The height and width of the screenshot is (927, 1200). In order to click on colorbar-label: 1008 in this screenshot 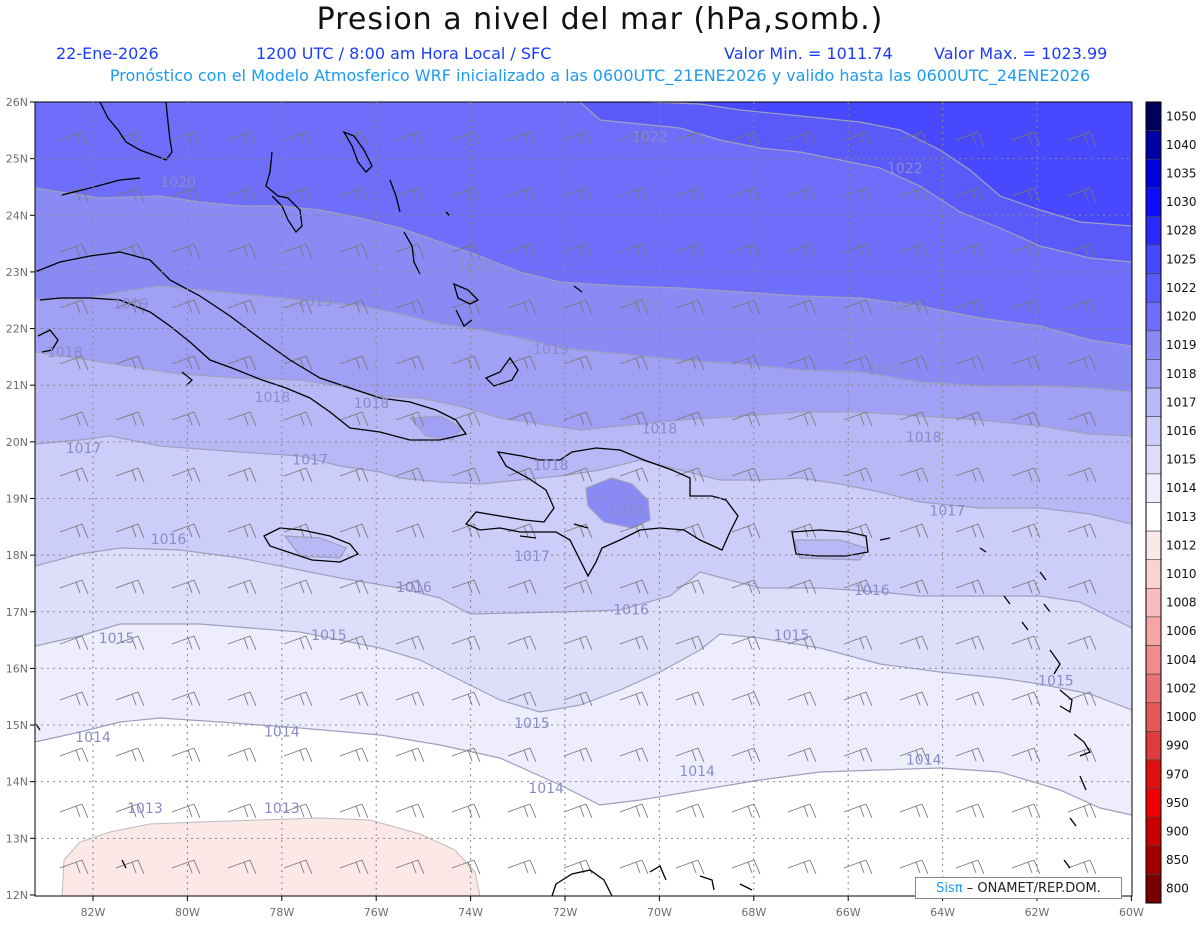, I will do `click(1181, 603)`.